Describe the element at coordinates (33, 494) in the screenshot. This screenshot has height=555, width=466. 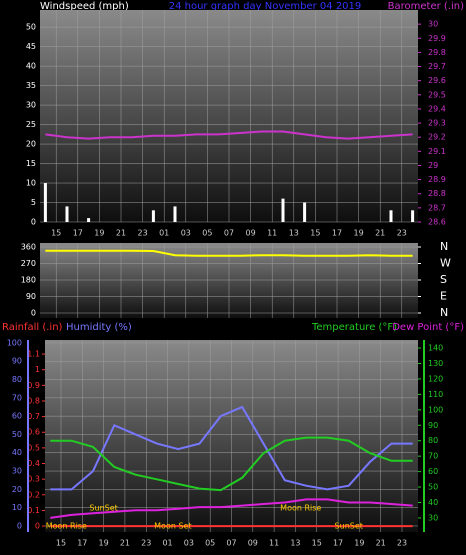
I see `y3-tick-label: 0.2` at that location.